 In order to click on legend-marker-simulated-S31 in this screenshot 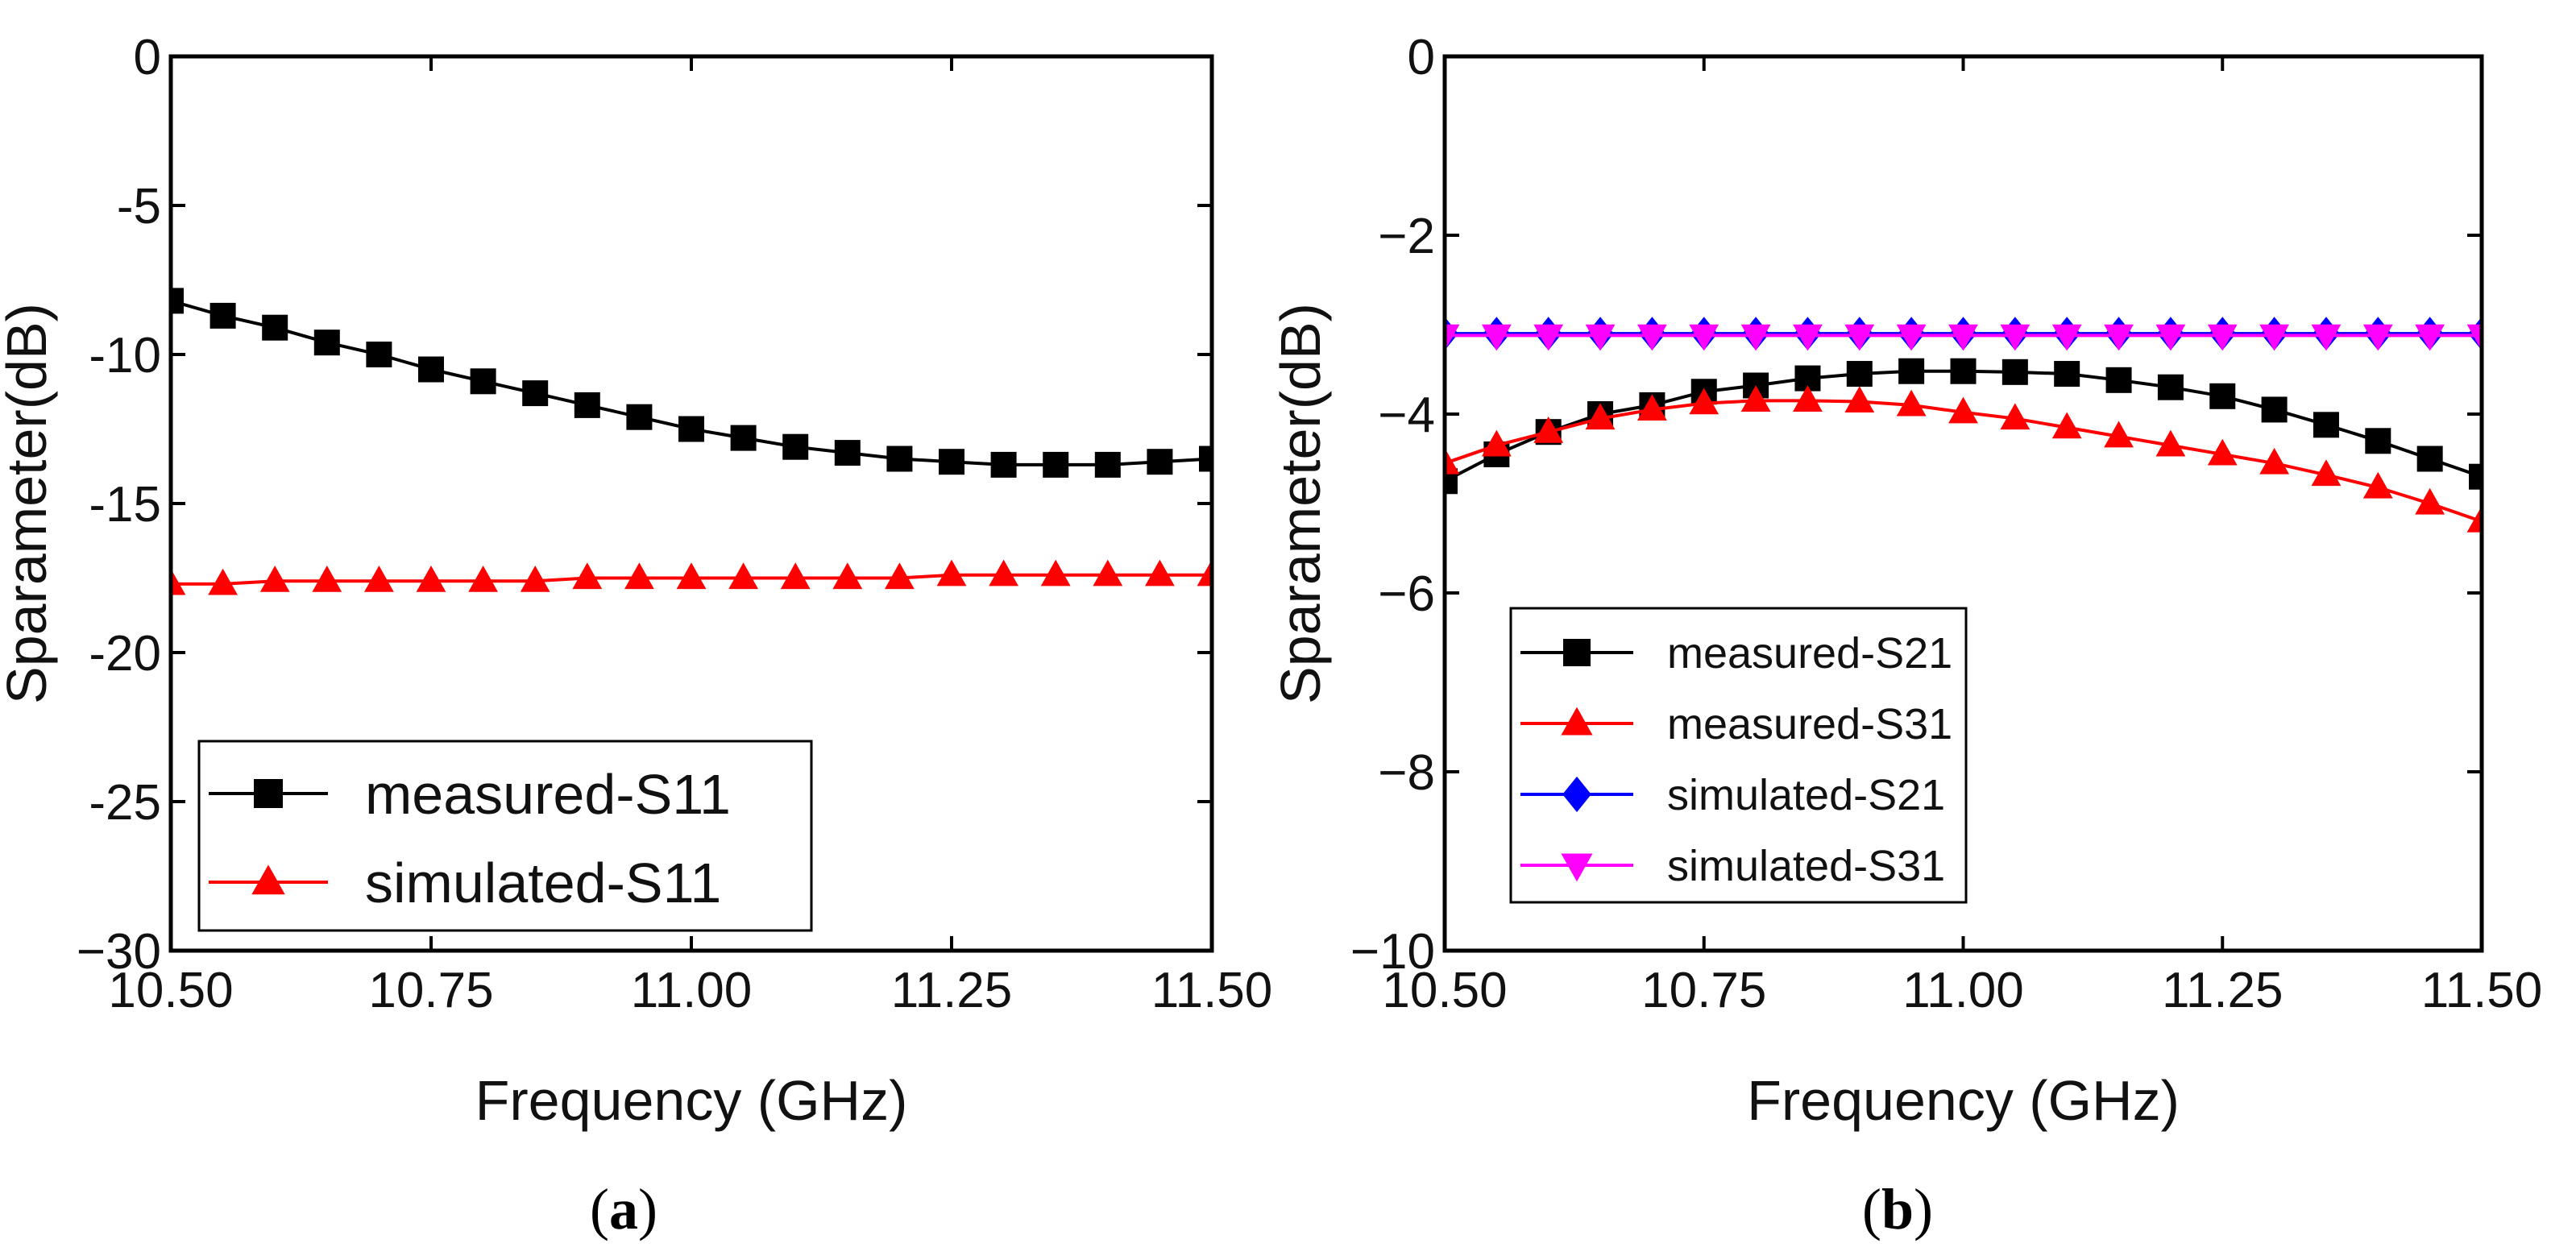, I will do `click(1577, 867)`.